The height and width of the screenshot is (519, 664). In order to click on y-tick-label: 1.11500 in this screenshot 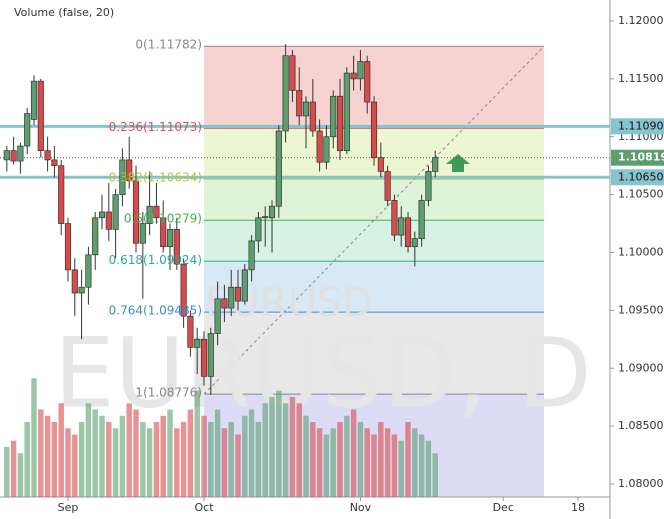, I will do `click(641, 78)`.